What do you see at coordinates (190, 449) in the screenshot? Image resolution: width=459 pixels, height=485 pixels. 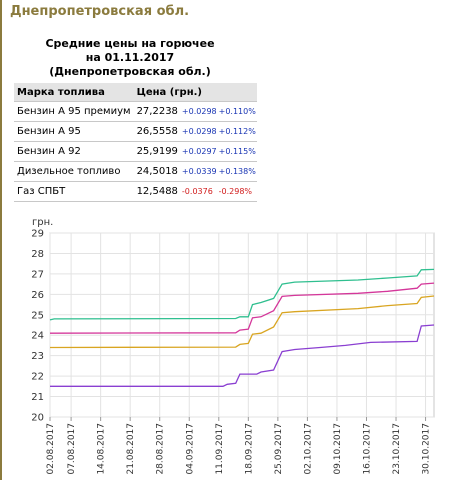 I see `x-tick-label: 04.09.2017` at bounding box center [190, 449].